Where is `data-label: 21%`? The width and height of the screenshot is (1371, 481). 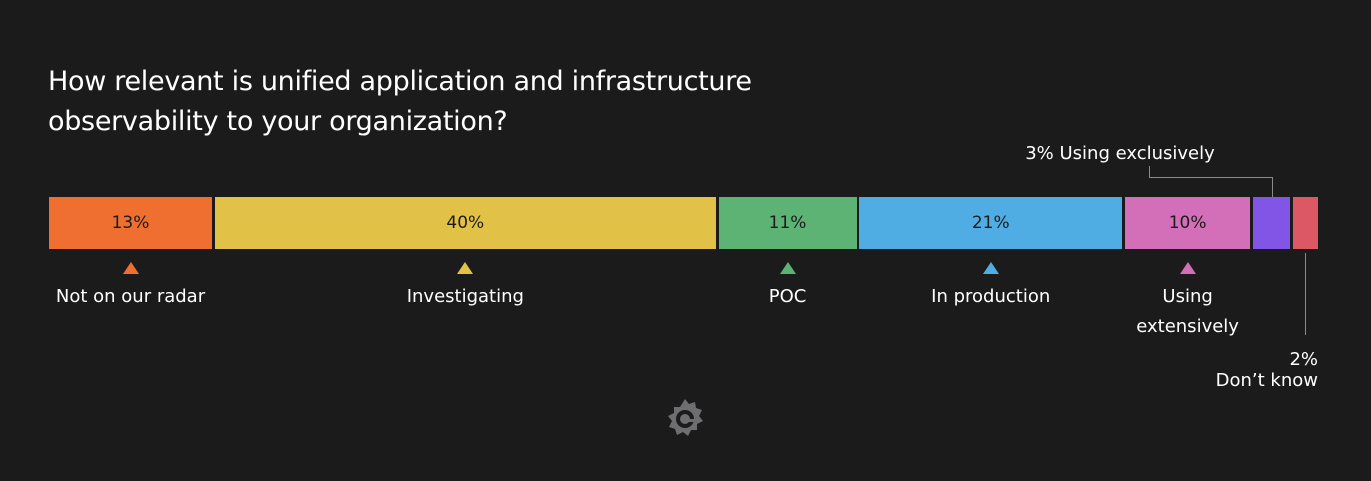
data-label: 21% is located at coordinates (990, 223).